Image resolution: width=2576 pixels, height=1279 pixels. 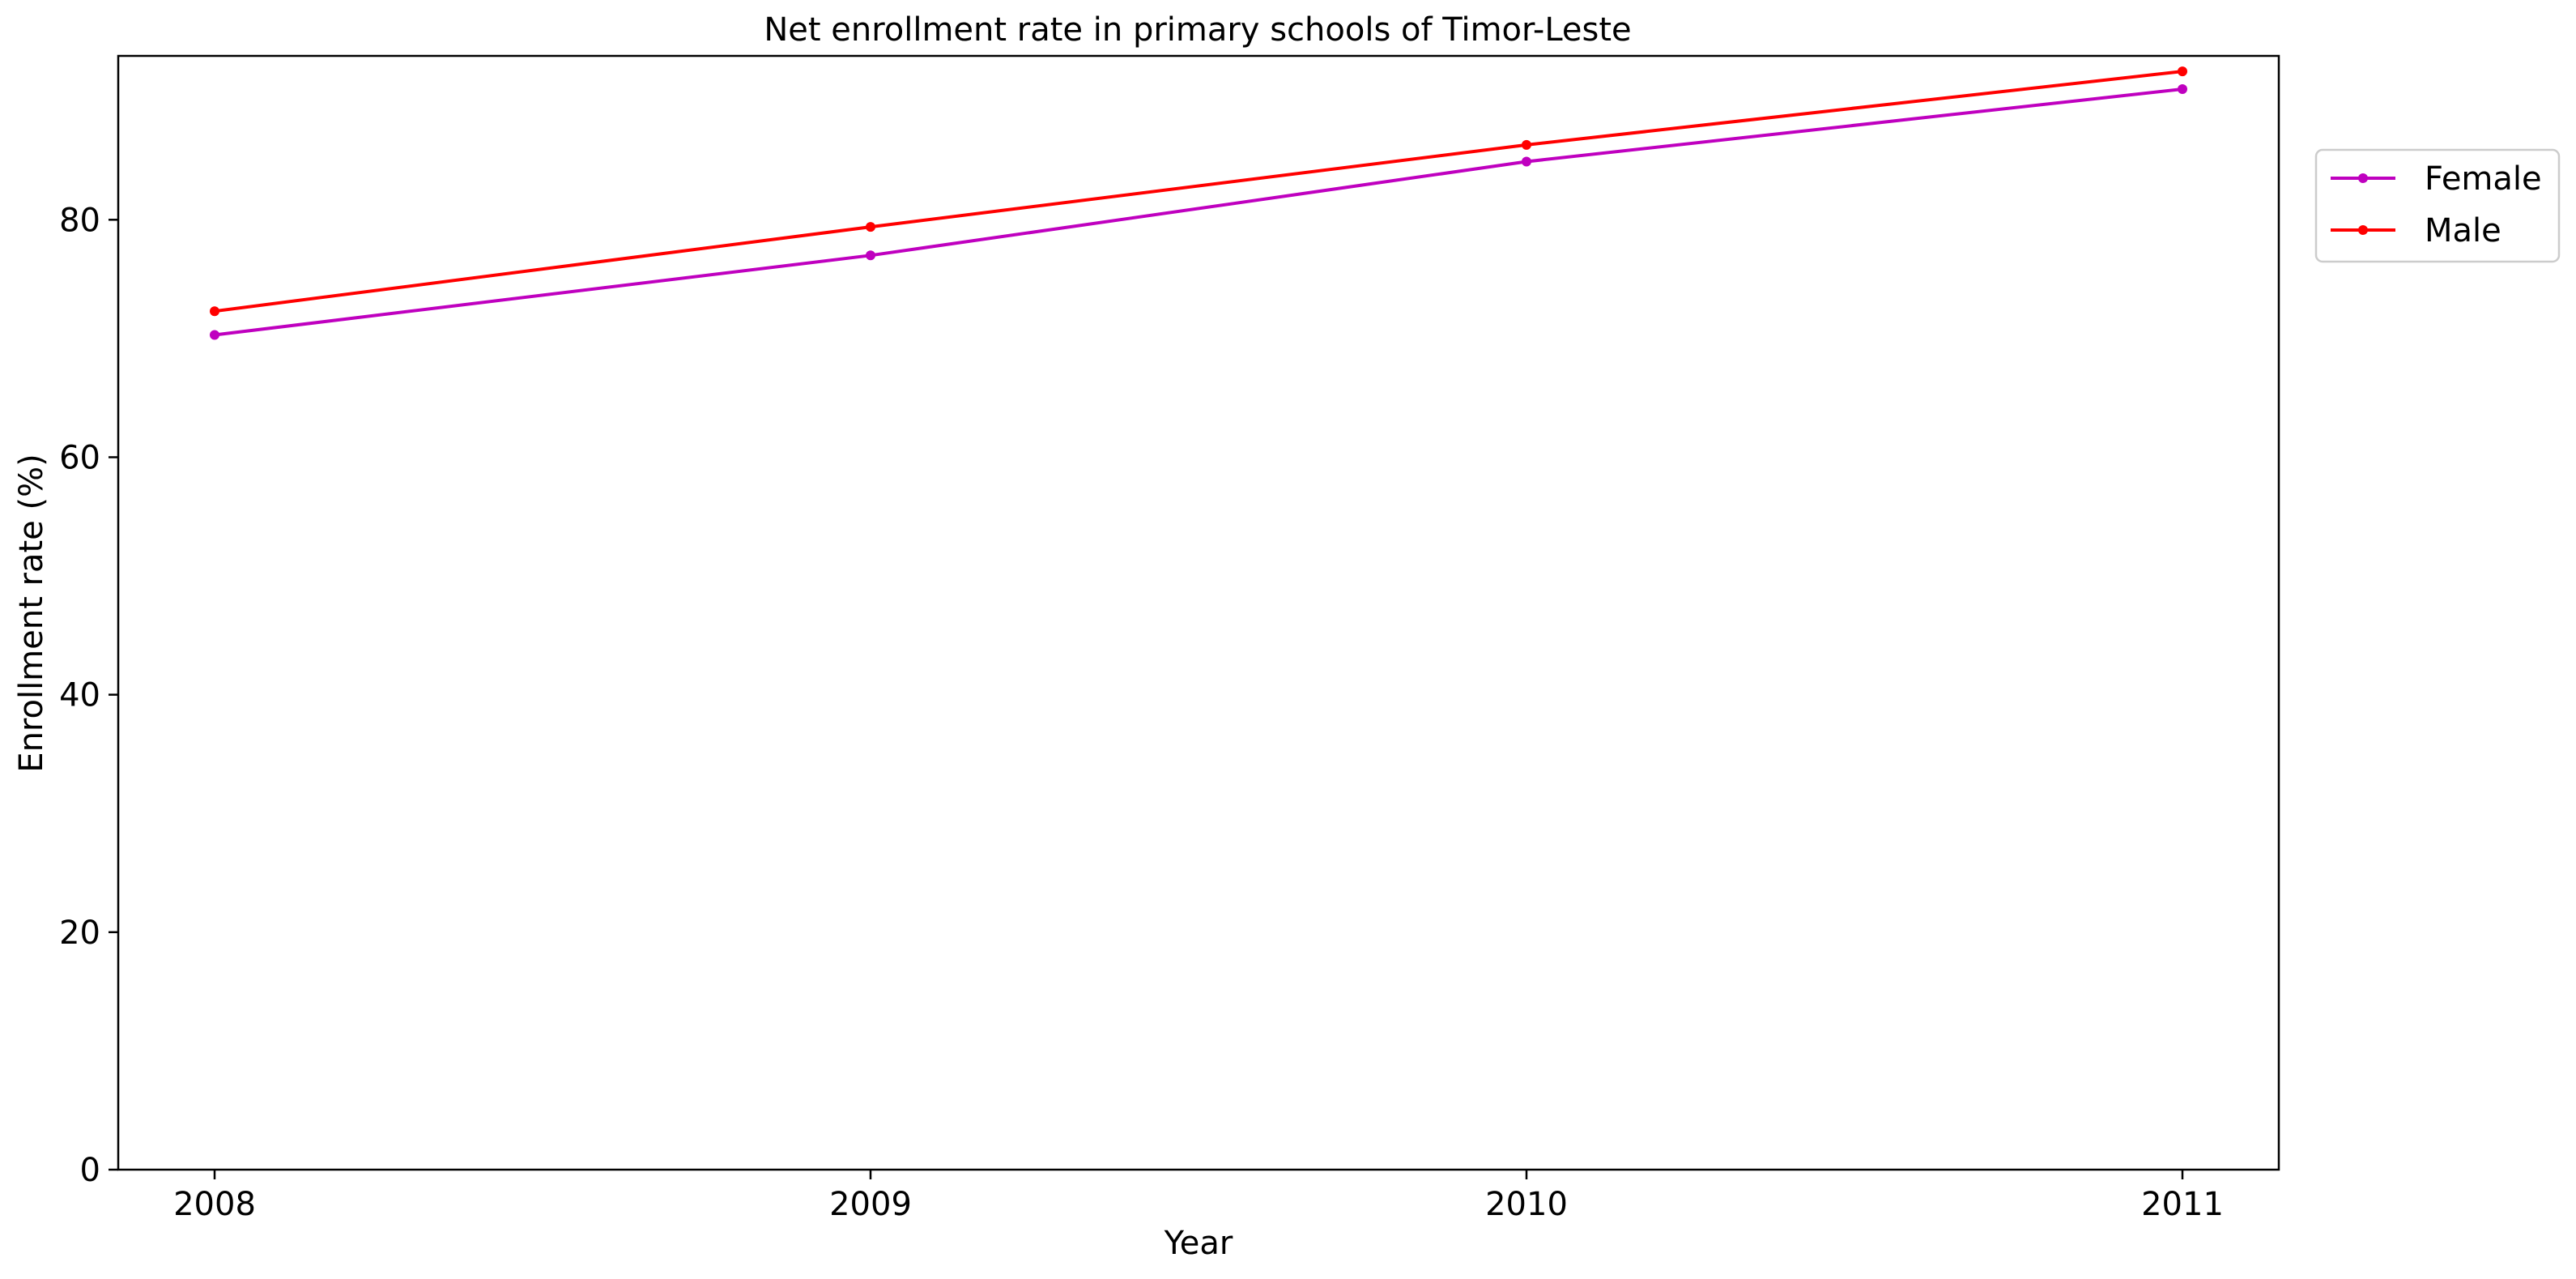 What do you see at coordinates (2483, 179) in the screenshot?
I see `legend-label: Female` at bounding box center [2483, 179].